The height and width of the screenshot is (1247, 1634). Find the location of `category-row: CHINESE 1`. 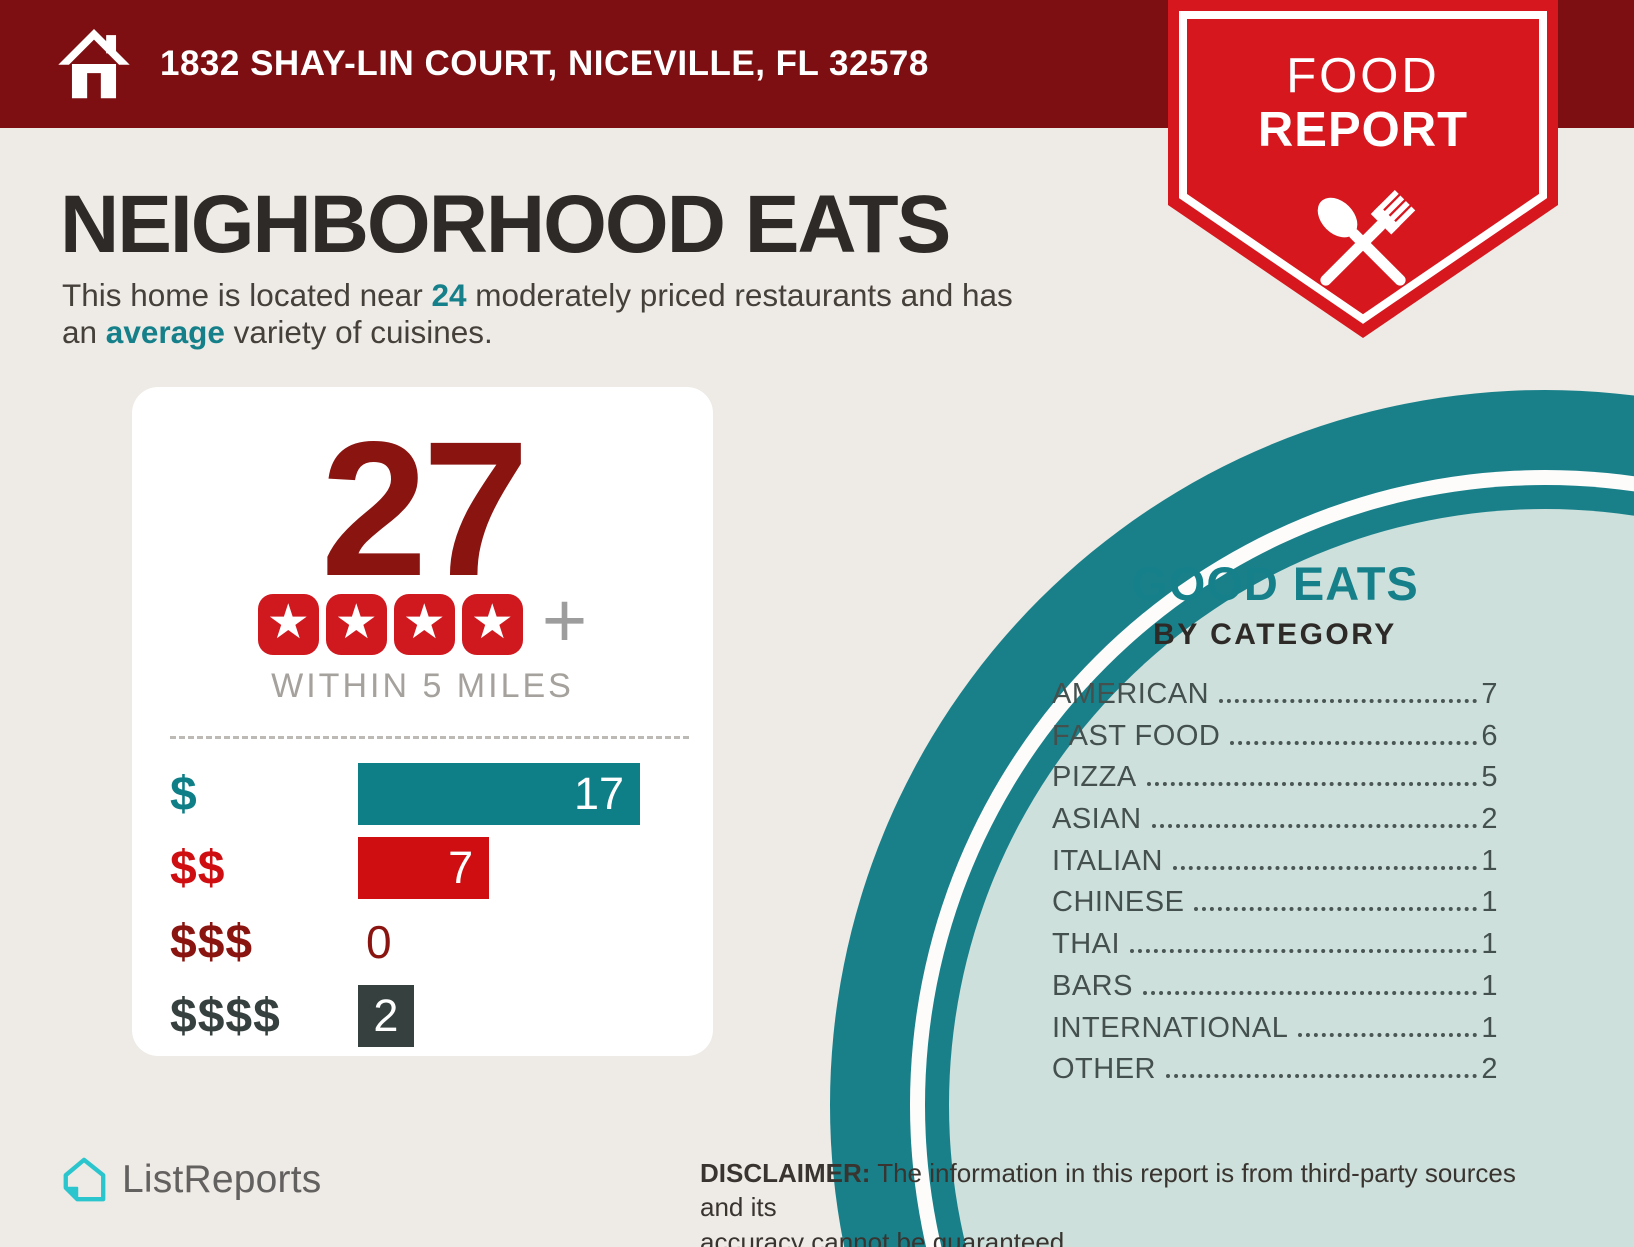

category-row: CHINESE 1 is located at coordinates (1275, 907).